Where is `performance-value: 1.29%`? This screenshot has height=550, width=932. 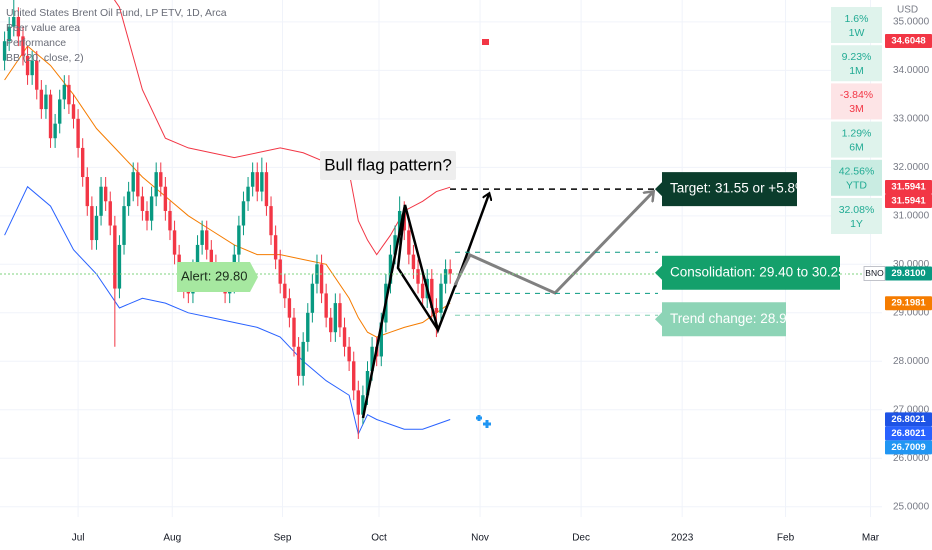
performance-value: 1.29% is located at coordinates (857, 133).